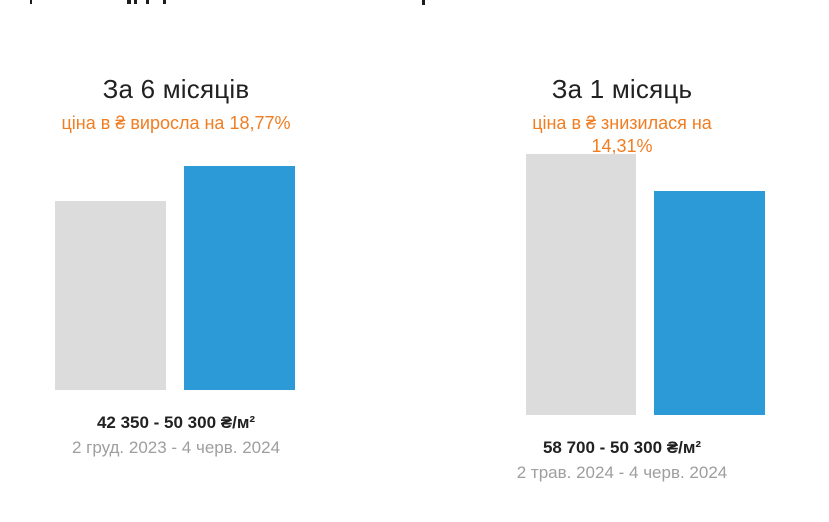 Image resolution: width=829 pixels, height=522 pixels. Describe the element at coordinates (622, 89) in the screenshot. I see `chart-title: За 1 місяць` at that location.